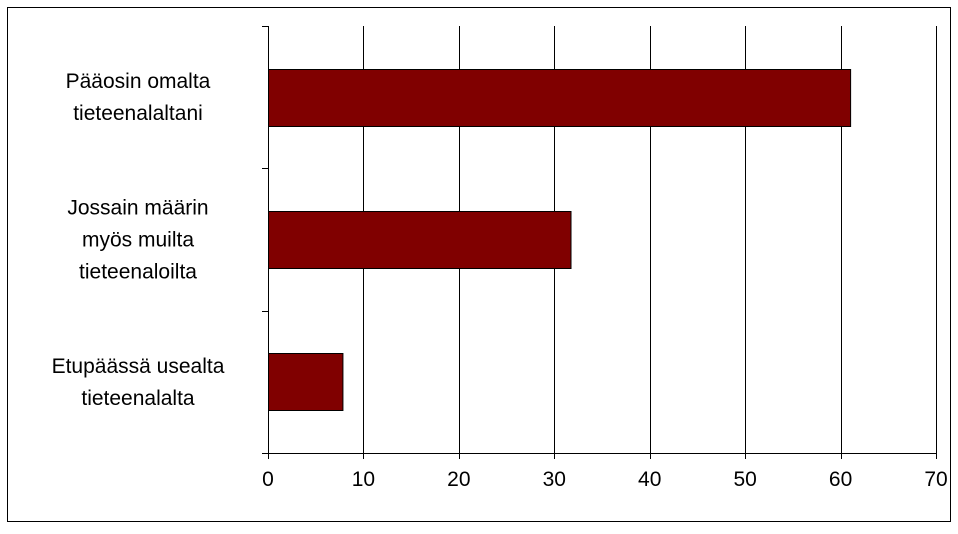 The image size is (958, 534). Describe the element at coordinates (649, 479) in the screenshot. I see `x-tick-label-40: 40` at that location.